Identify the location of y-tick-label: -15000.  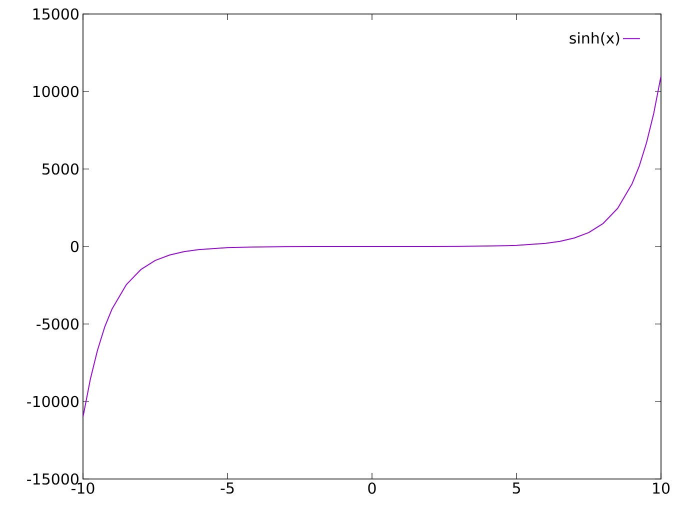
(52, 479).